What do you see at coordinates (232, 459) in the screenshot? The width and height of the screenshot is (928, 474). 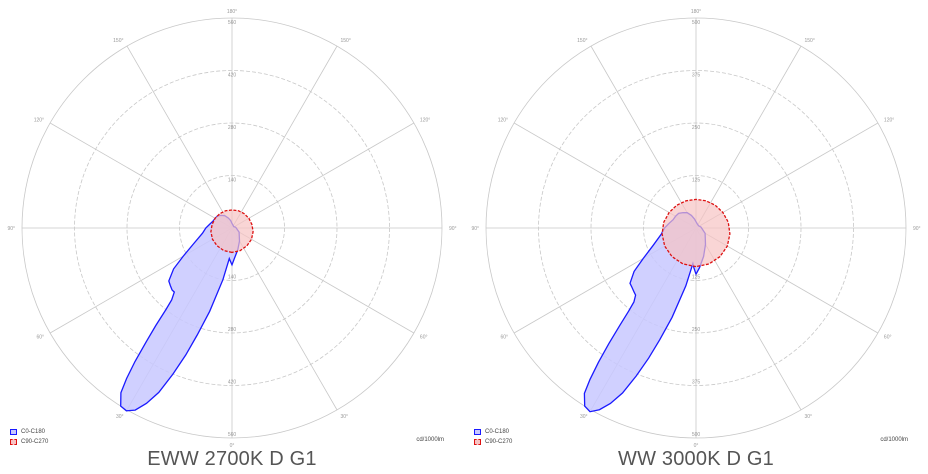 I see `chart-caption: EWW 2700K D G1` at bounding box center [232, 459].